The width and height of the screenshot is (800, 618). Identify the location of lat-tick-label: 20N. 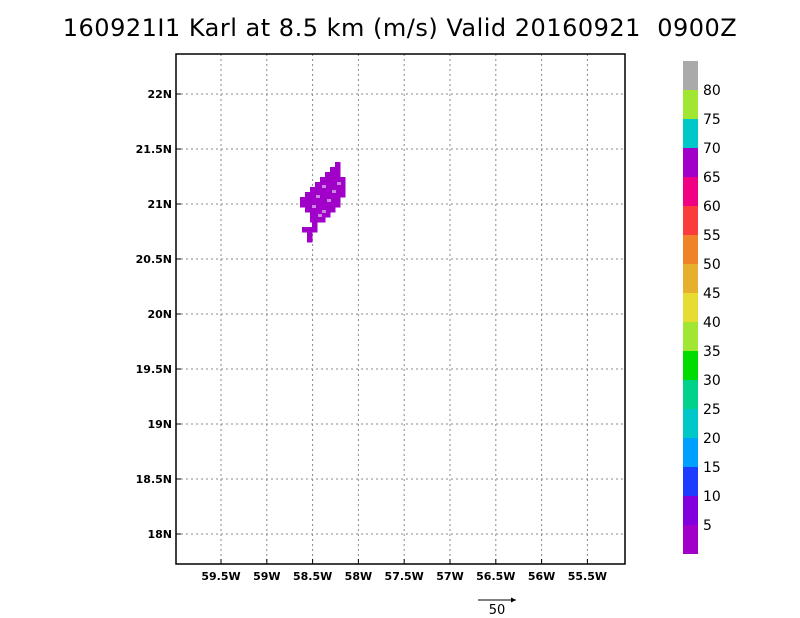
(159, 314).